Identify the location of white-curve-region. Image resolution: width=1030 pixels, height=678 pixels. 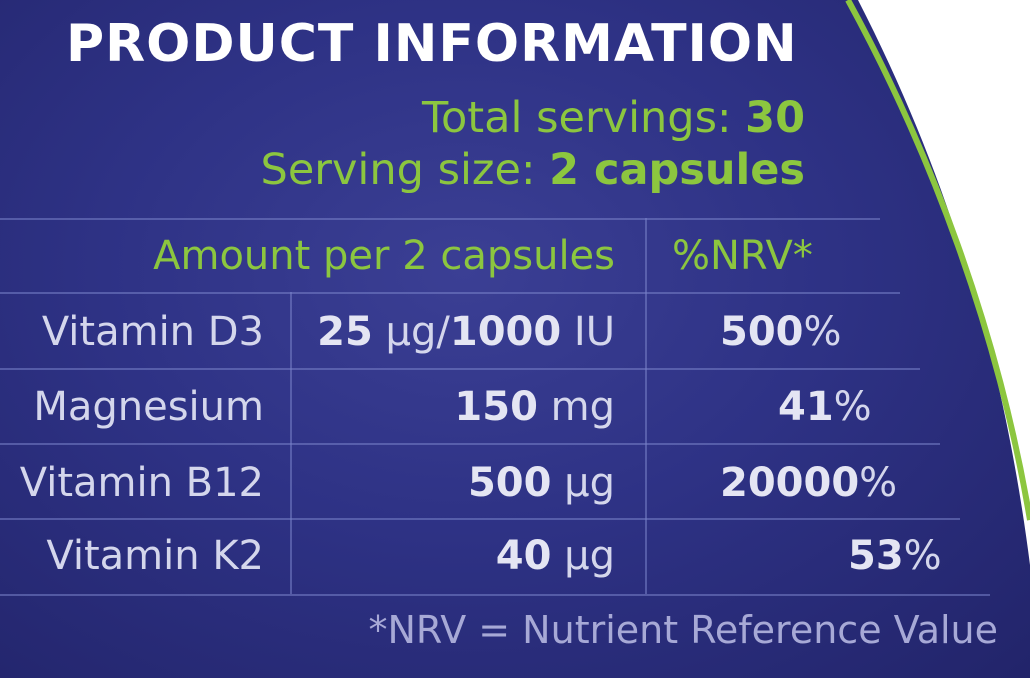
(944, 282).